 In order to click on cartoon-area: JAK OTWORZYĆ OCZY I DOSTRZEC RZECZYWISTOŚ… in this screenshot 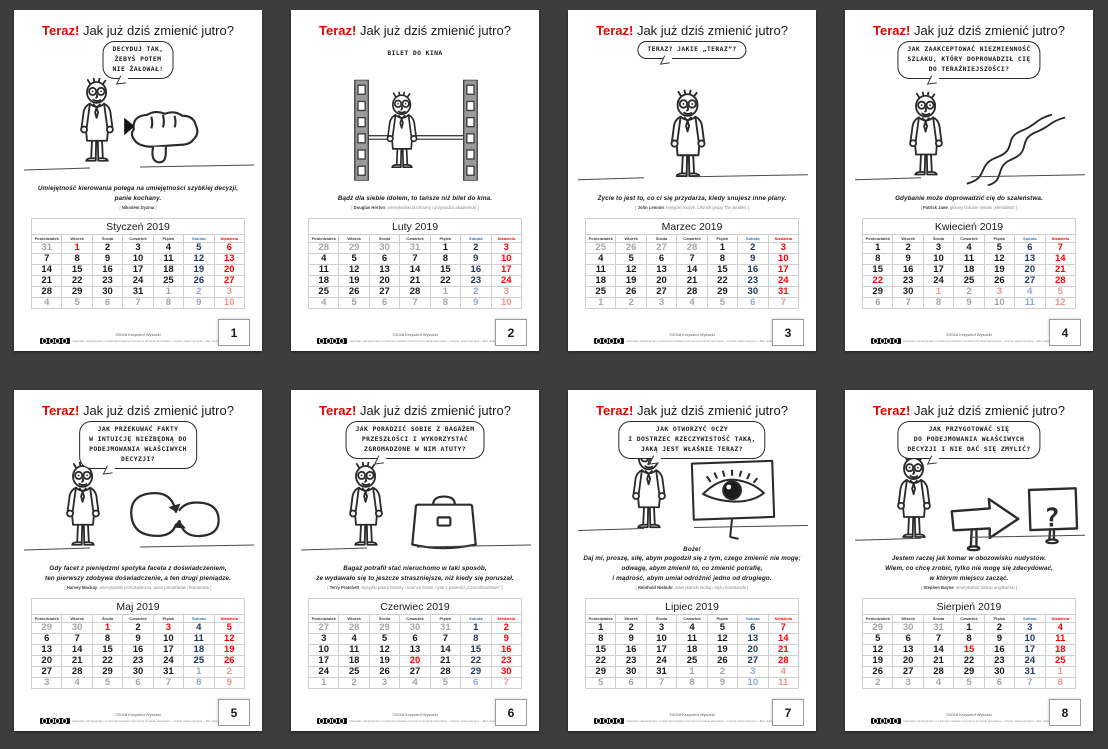, I will do `click(692, 482)`.